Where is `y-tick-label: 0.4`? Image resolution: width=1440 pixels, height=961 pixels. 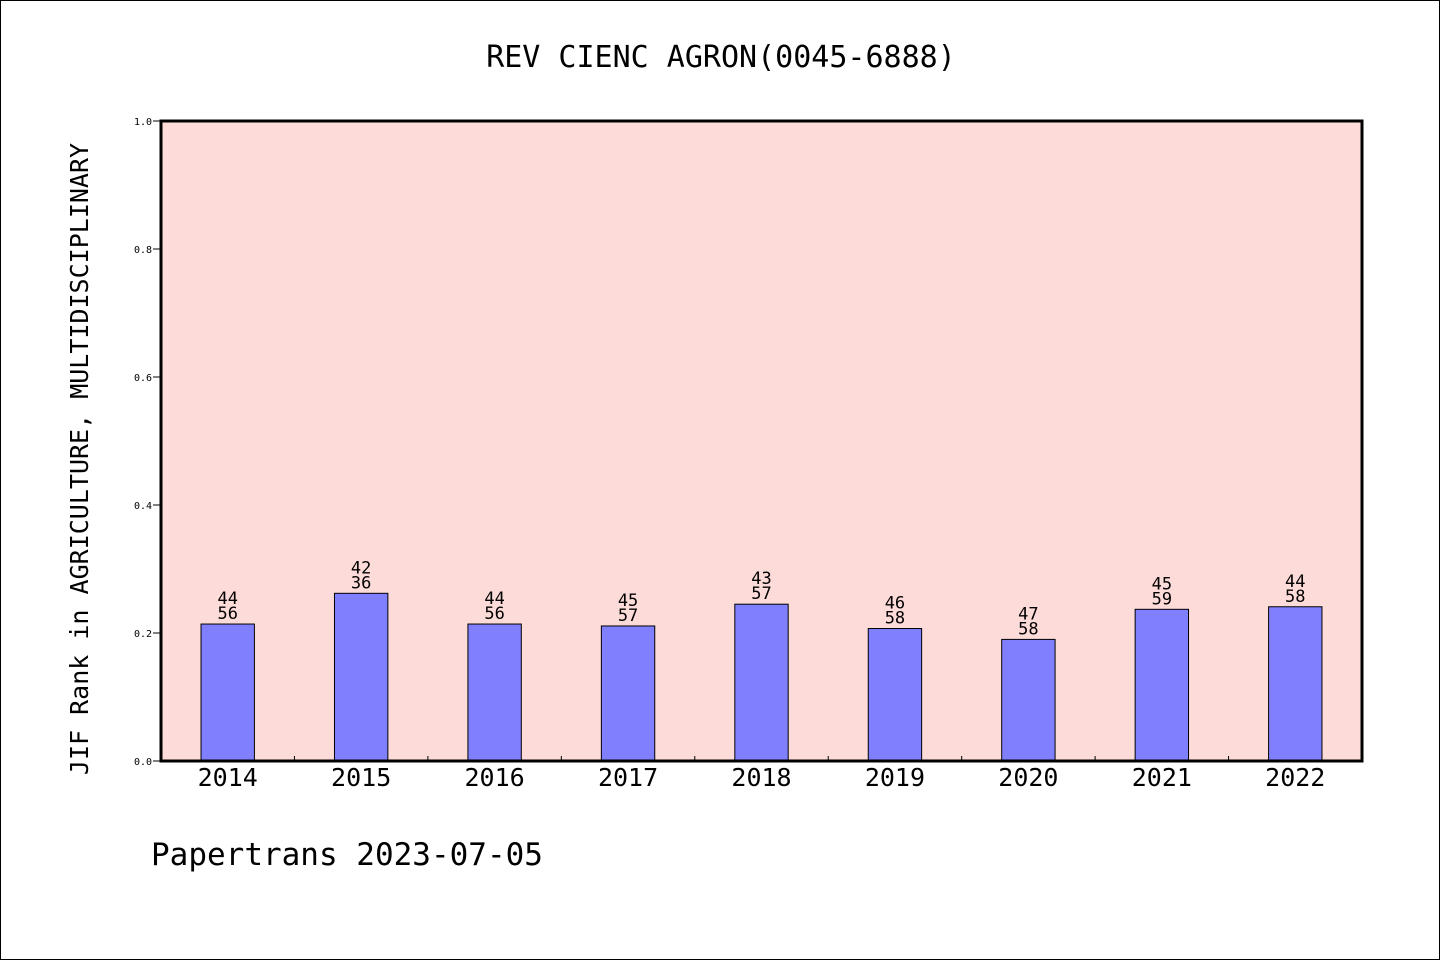
y-tick-label: 0.4 is located at coordinates (143, 506).